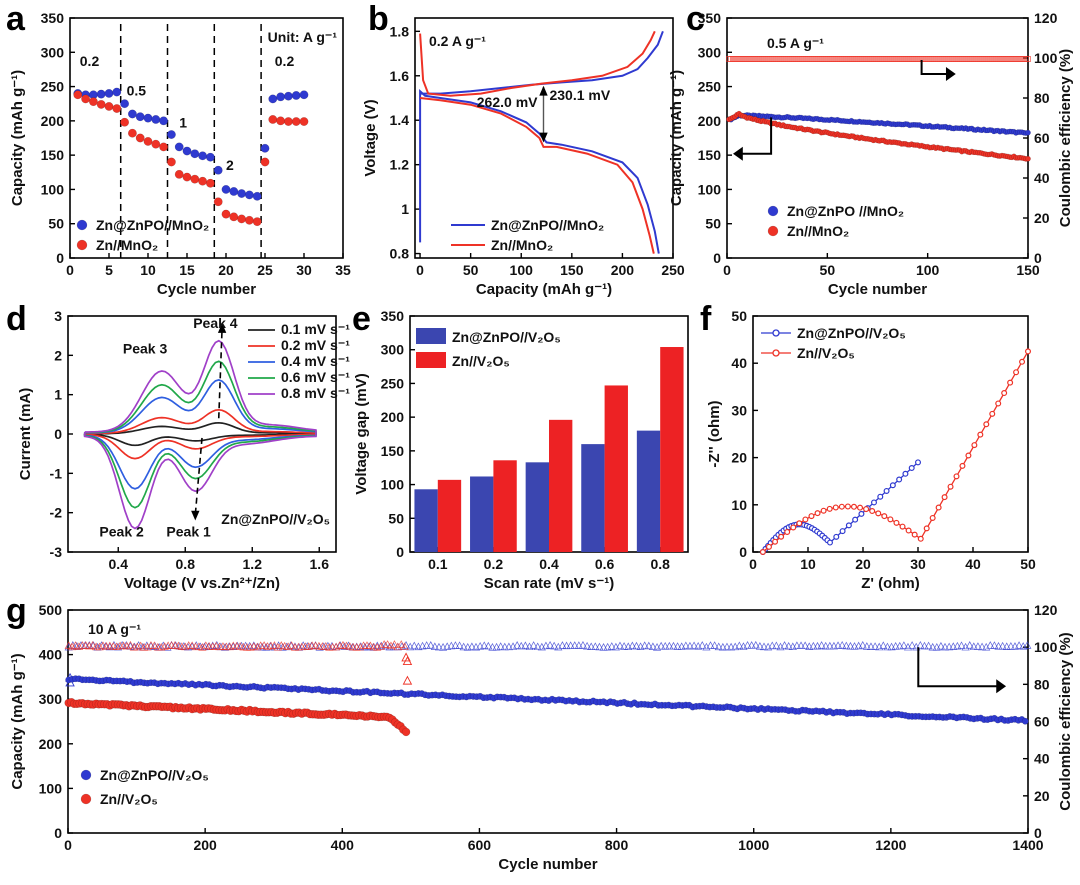  I want to click on c-y2tick-label: 40, so click(1042, 178).